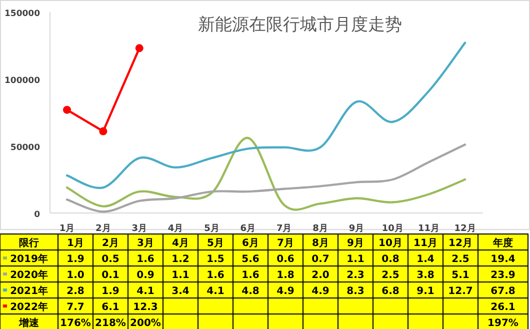 The width and height of the screenshot is (530, 329). Describe the element at coordinates (29, 307) in the screenshot. I see `legend-label: 2022年` at that location.